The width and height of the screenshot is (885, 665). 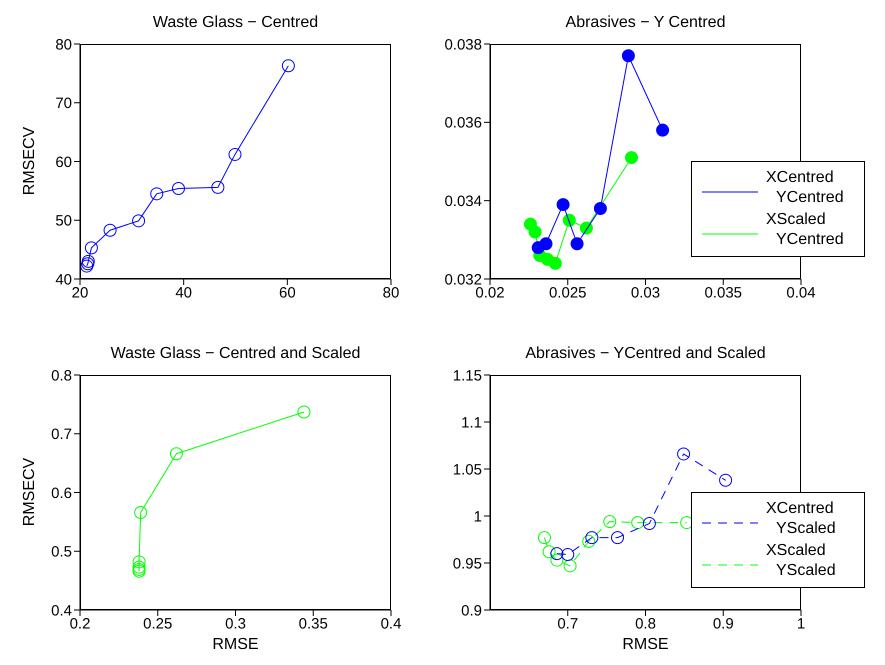 I want to click on y-tick-label: 1.05, so click(x=467, y=469).